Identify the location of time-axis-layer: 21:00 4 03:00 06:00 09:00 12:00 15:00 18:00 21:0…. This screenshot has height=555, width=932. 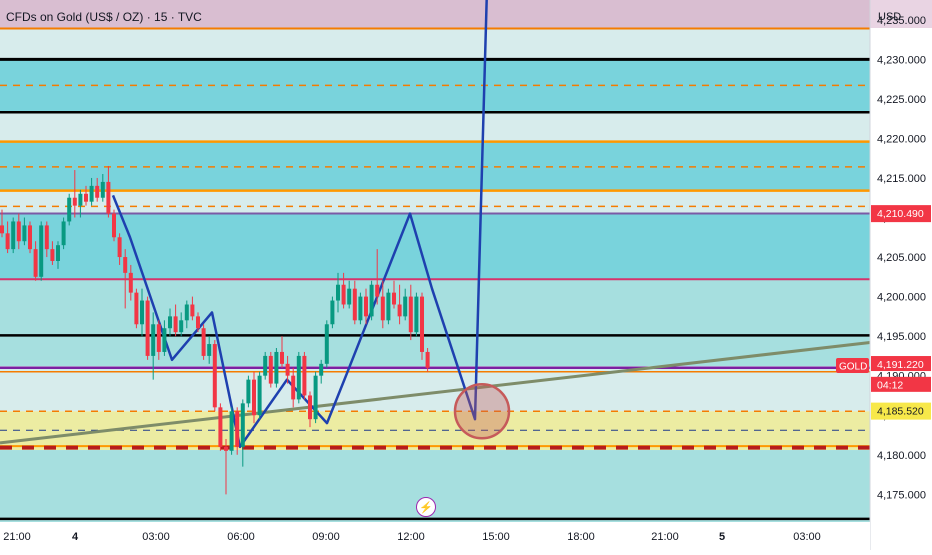
(435, 536).